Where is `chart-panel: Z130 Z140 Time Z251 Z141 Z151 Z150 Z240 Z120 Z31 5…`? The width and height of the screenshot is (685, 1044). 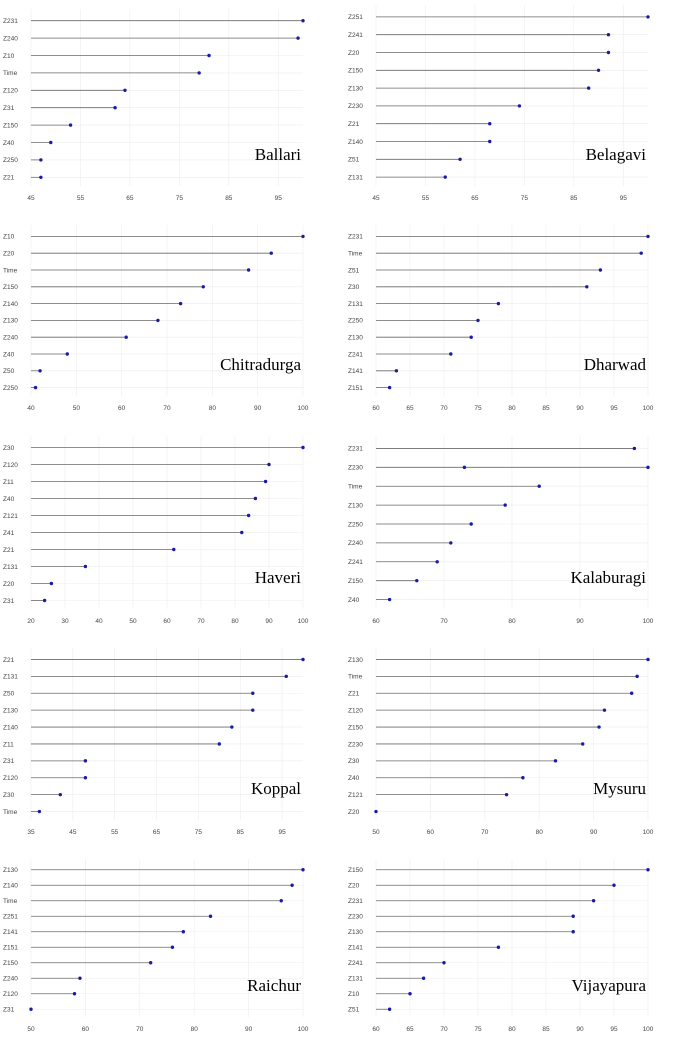 chart-panel: Z130 Z140 Time Z251 Z141 Z151 Z150 Z240 Z120 Z31 5… is located at coordinates (170, 947).